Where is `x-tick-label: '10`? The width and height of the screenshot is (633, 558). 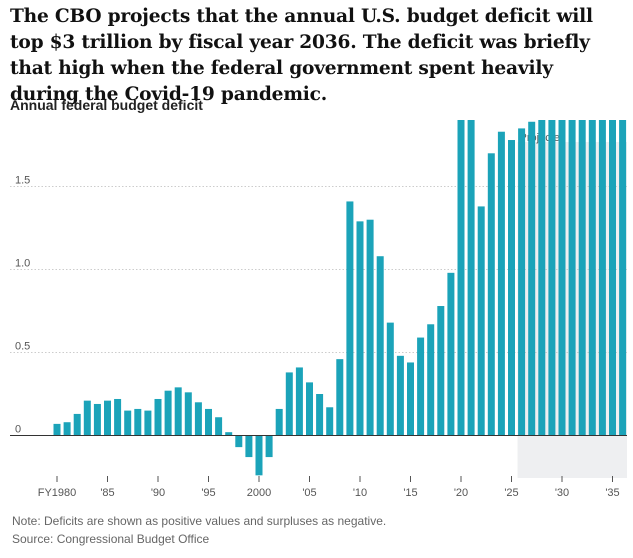
x-tick-label: '10 is located at coordinates (360, 493).